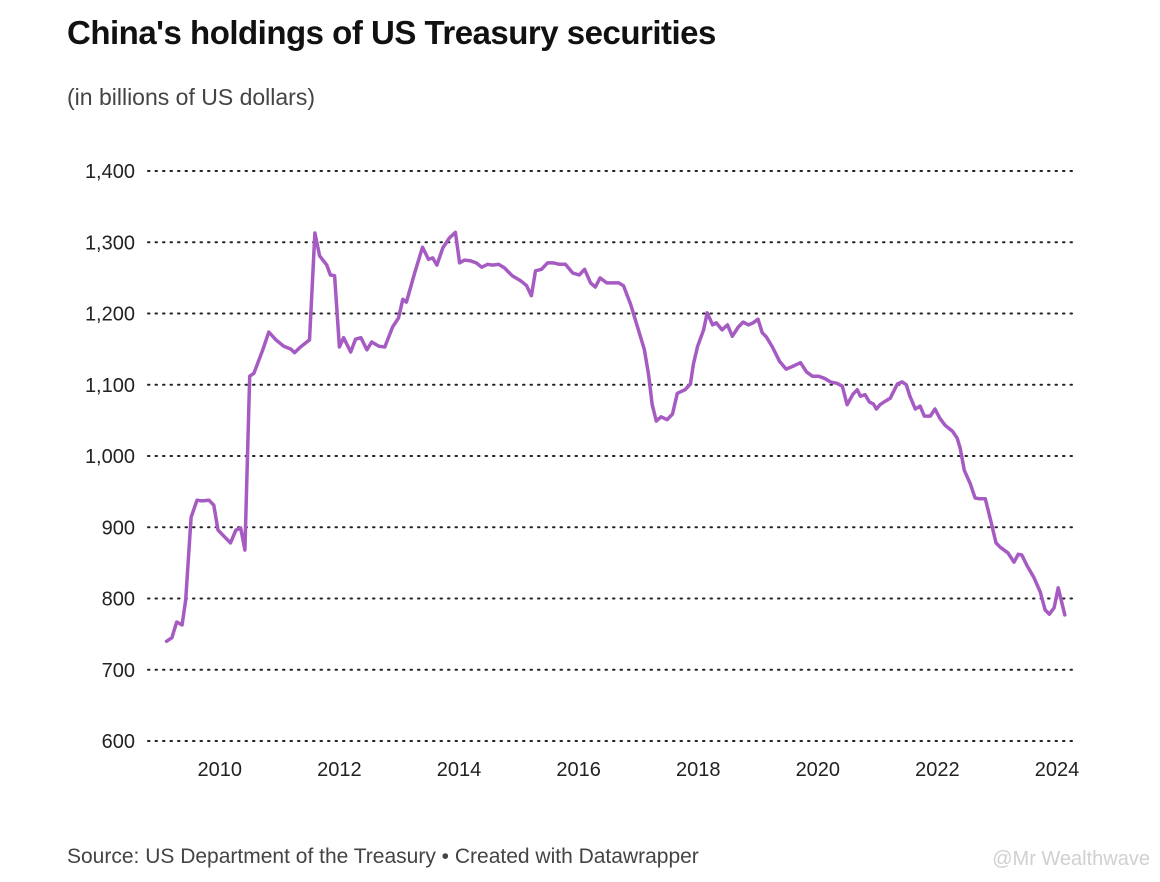  What do you see at coordinates (1071, 859) in the screenshot?
I see `watermark: @Mr Wealthwave` at bounding box center [1071, 859].